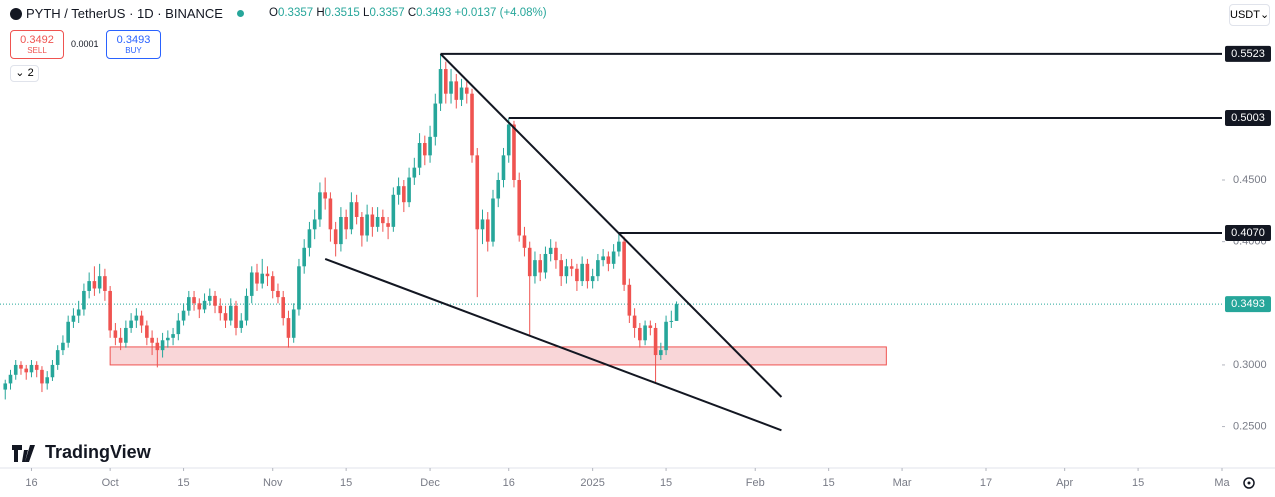 The width and height of the screenshot is (1275, 497). Describe the element at coordinates (1250, 426) in the screenshot. I see `y-tick-label: 0.2500` at that location.